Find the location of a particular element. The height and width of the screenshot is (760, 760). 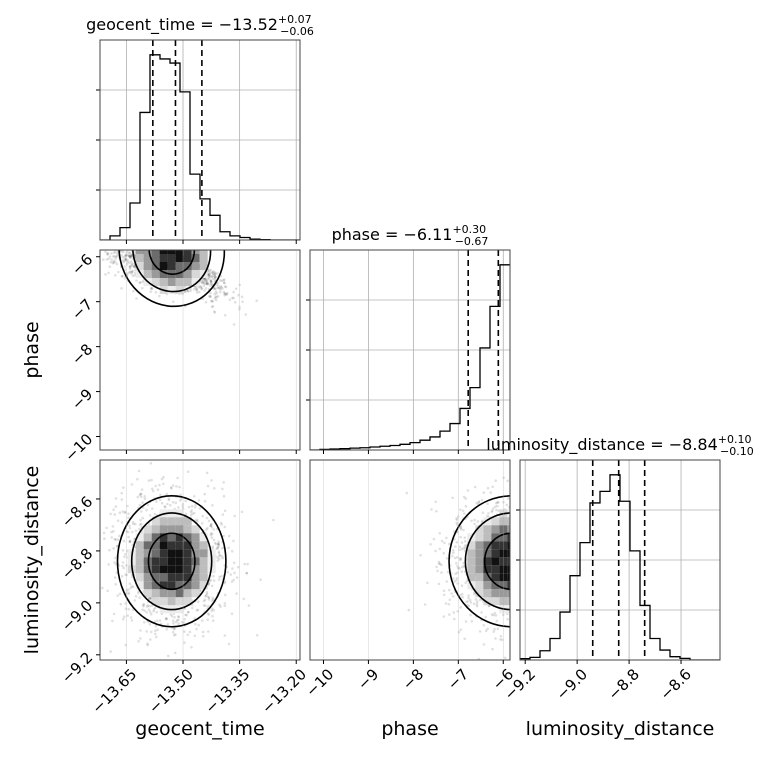

panel-frame is located at coordinates (410, 560).